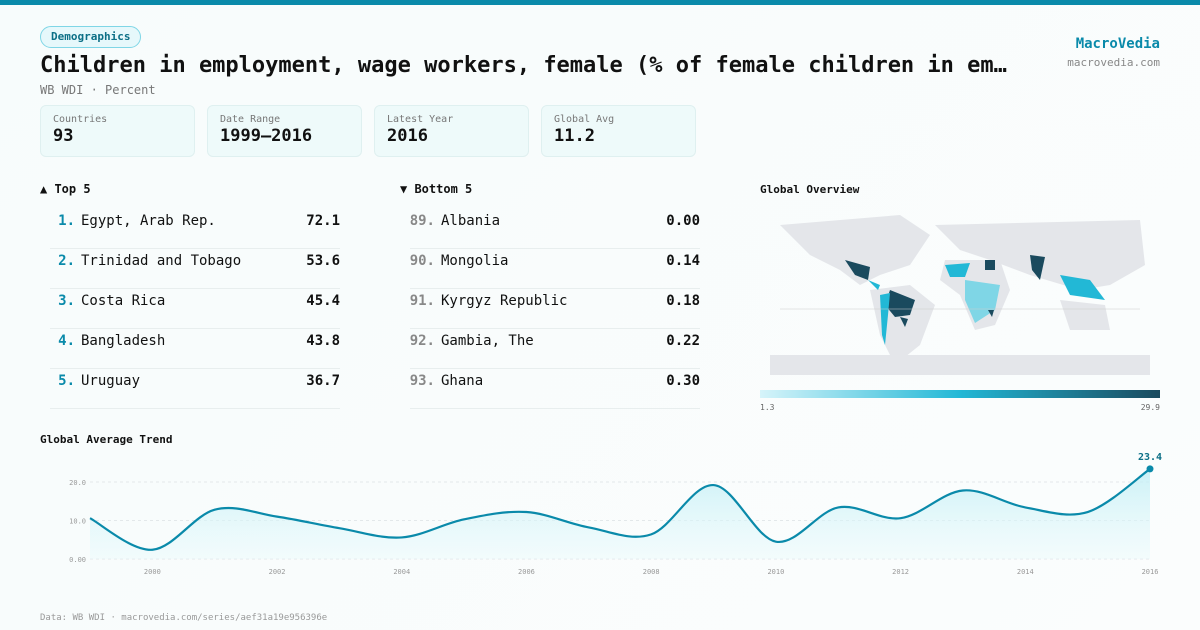 The width and height of the screenshot is (1200, 630). I want to click on top-list-item: 5. Uruguay 36.7, so click(195, 389).